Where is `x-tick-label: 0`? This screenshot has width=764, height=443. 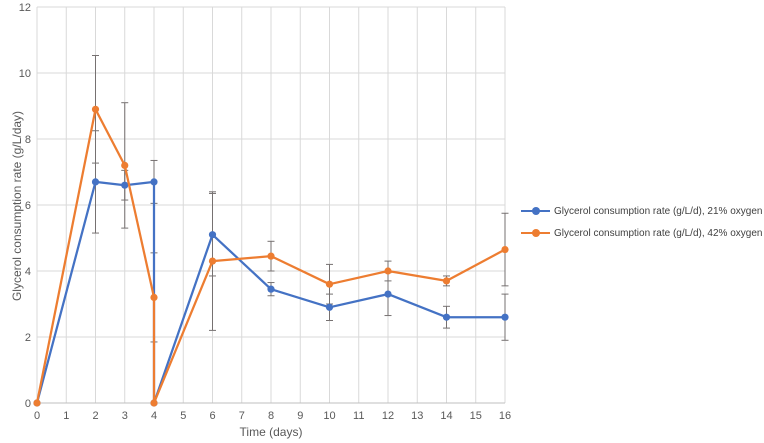
x-tick-label: 0 is located at coordinates (37, 416).